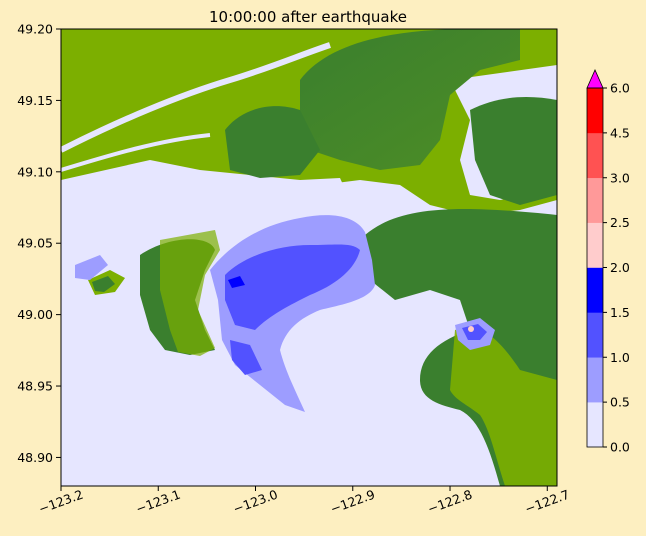  I want to click on colorbar-tick: 6.0, so click(616, 88).